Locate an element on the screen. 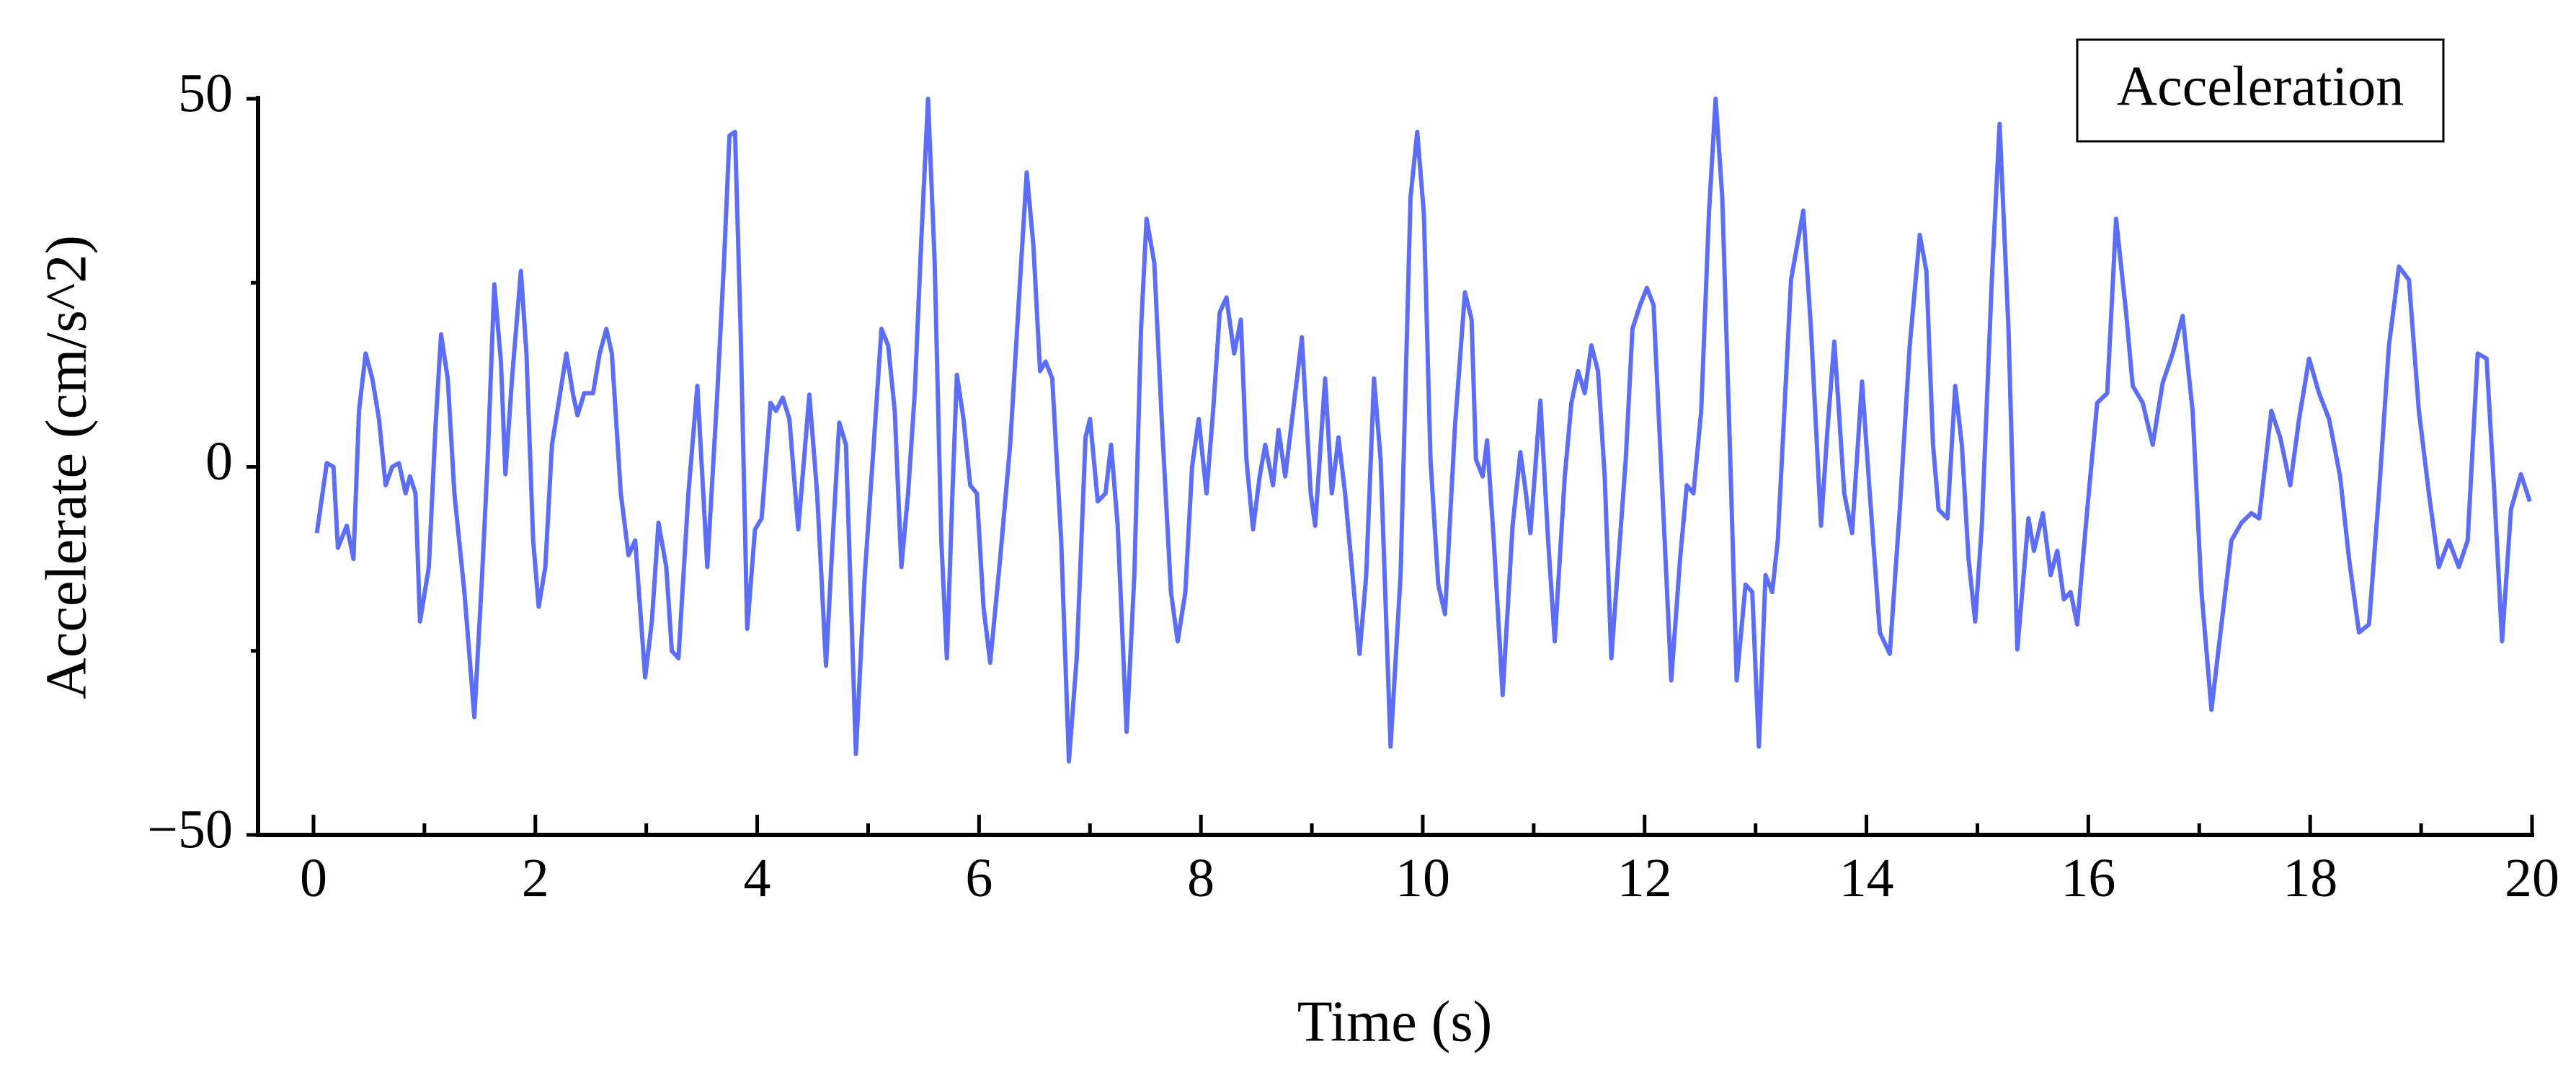 This screenshot has height=1075, width=2576. y-tick-label: 50 is located at coordinates (205, 93).